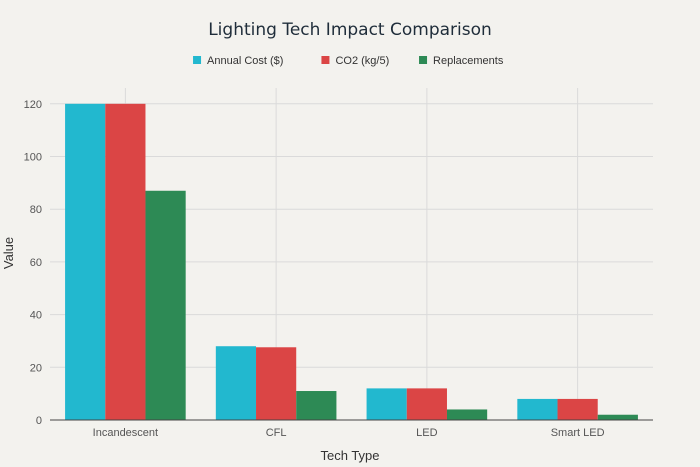  I want to click on bar-co2-kg-5-cfl: CO2 (kg/5) — CFL: 27.6, so click(276, 383).